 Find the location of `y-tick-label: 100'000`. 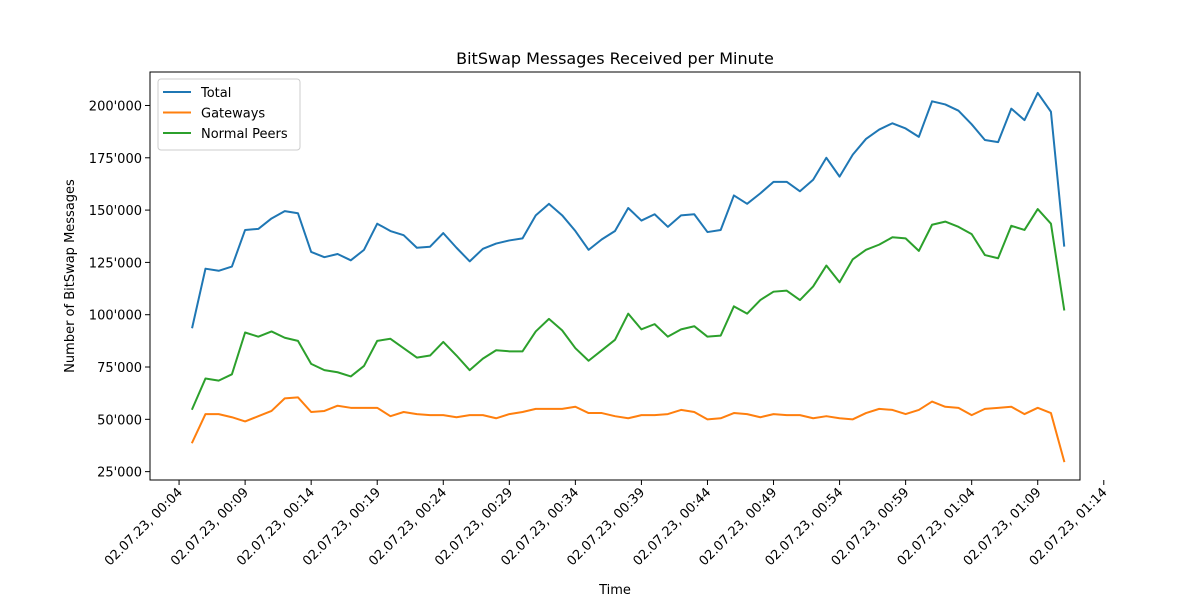

y-tick-label: 100'000 is located at coordinates (115, 316).